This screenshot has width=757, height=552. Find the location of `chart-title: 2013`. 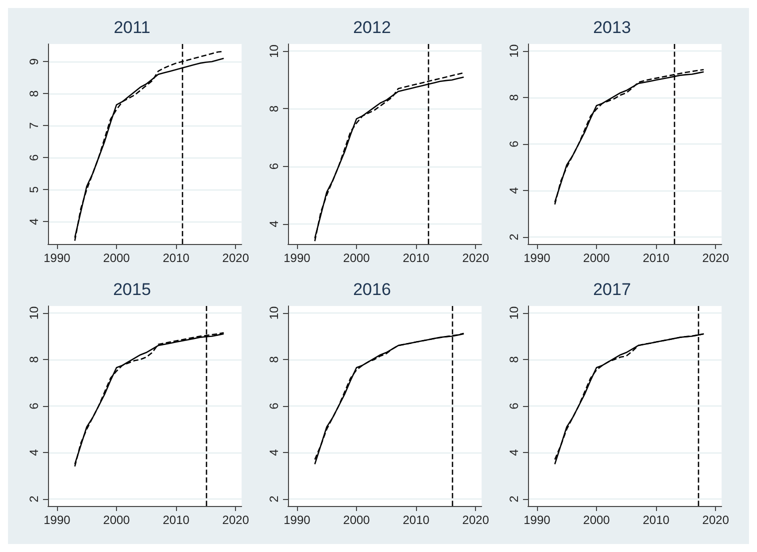

chart-title: 2013 is located at coordinates (612, 27).